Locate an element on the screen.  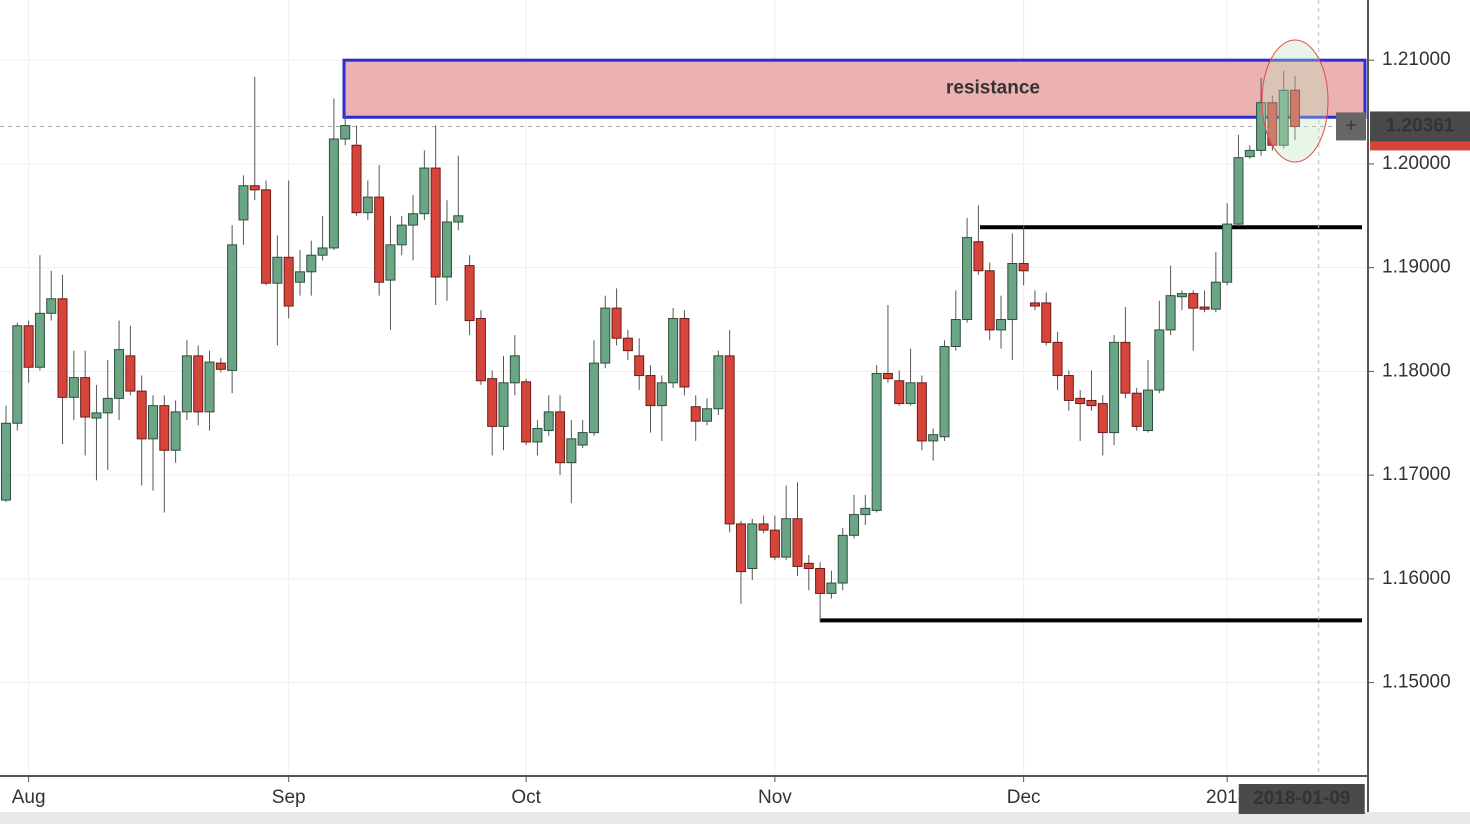
y-tick-label: 1.19000 is located at coordinates (1416, 267).